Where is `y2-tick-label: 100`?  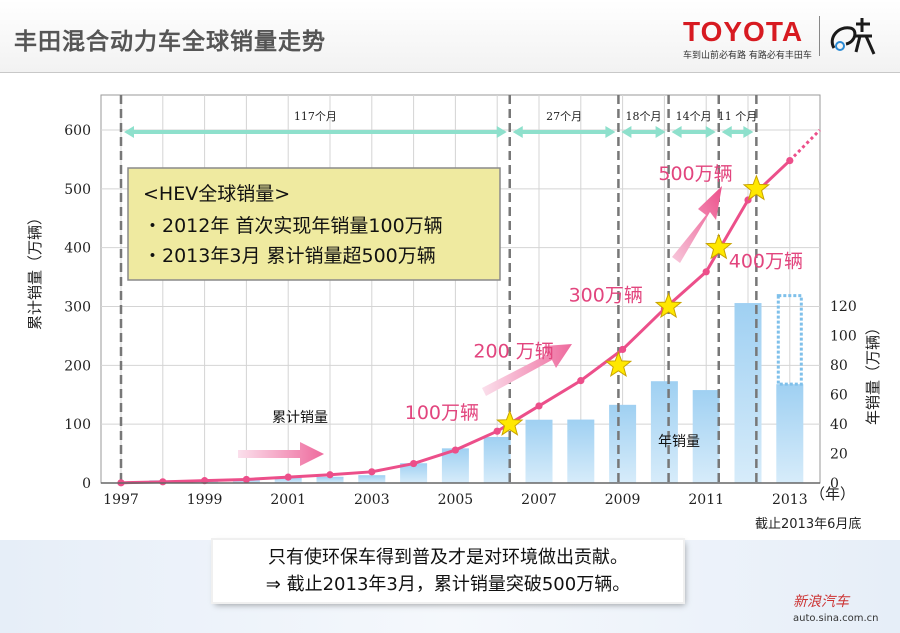 y2-tick-label: 100 is located at coordinates (843, 337).